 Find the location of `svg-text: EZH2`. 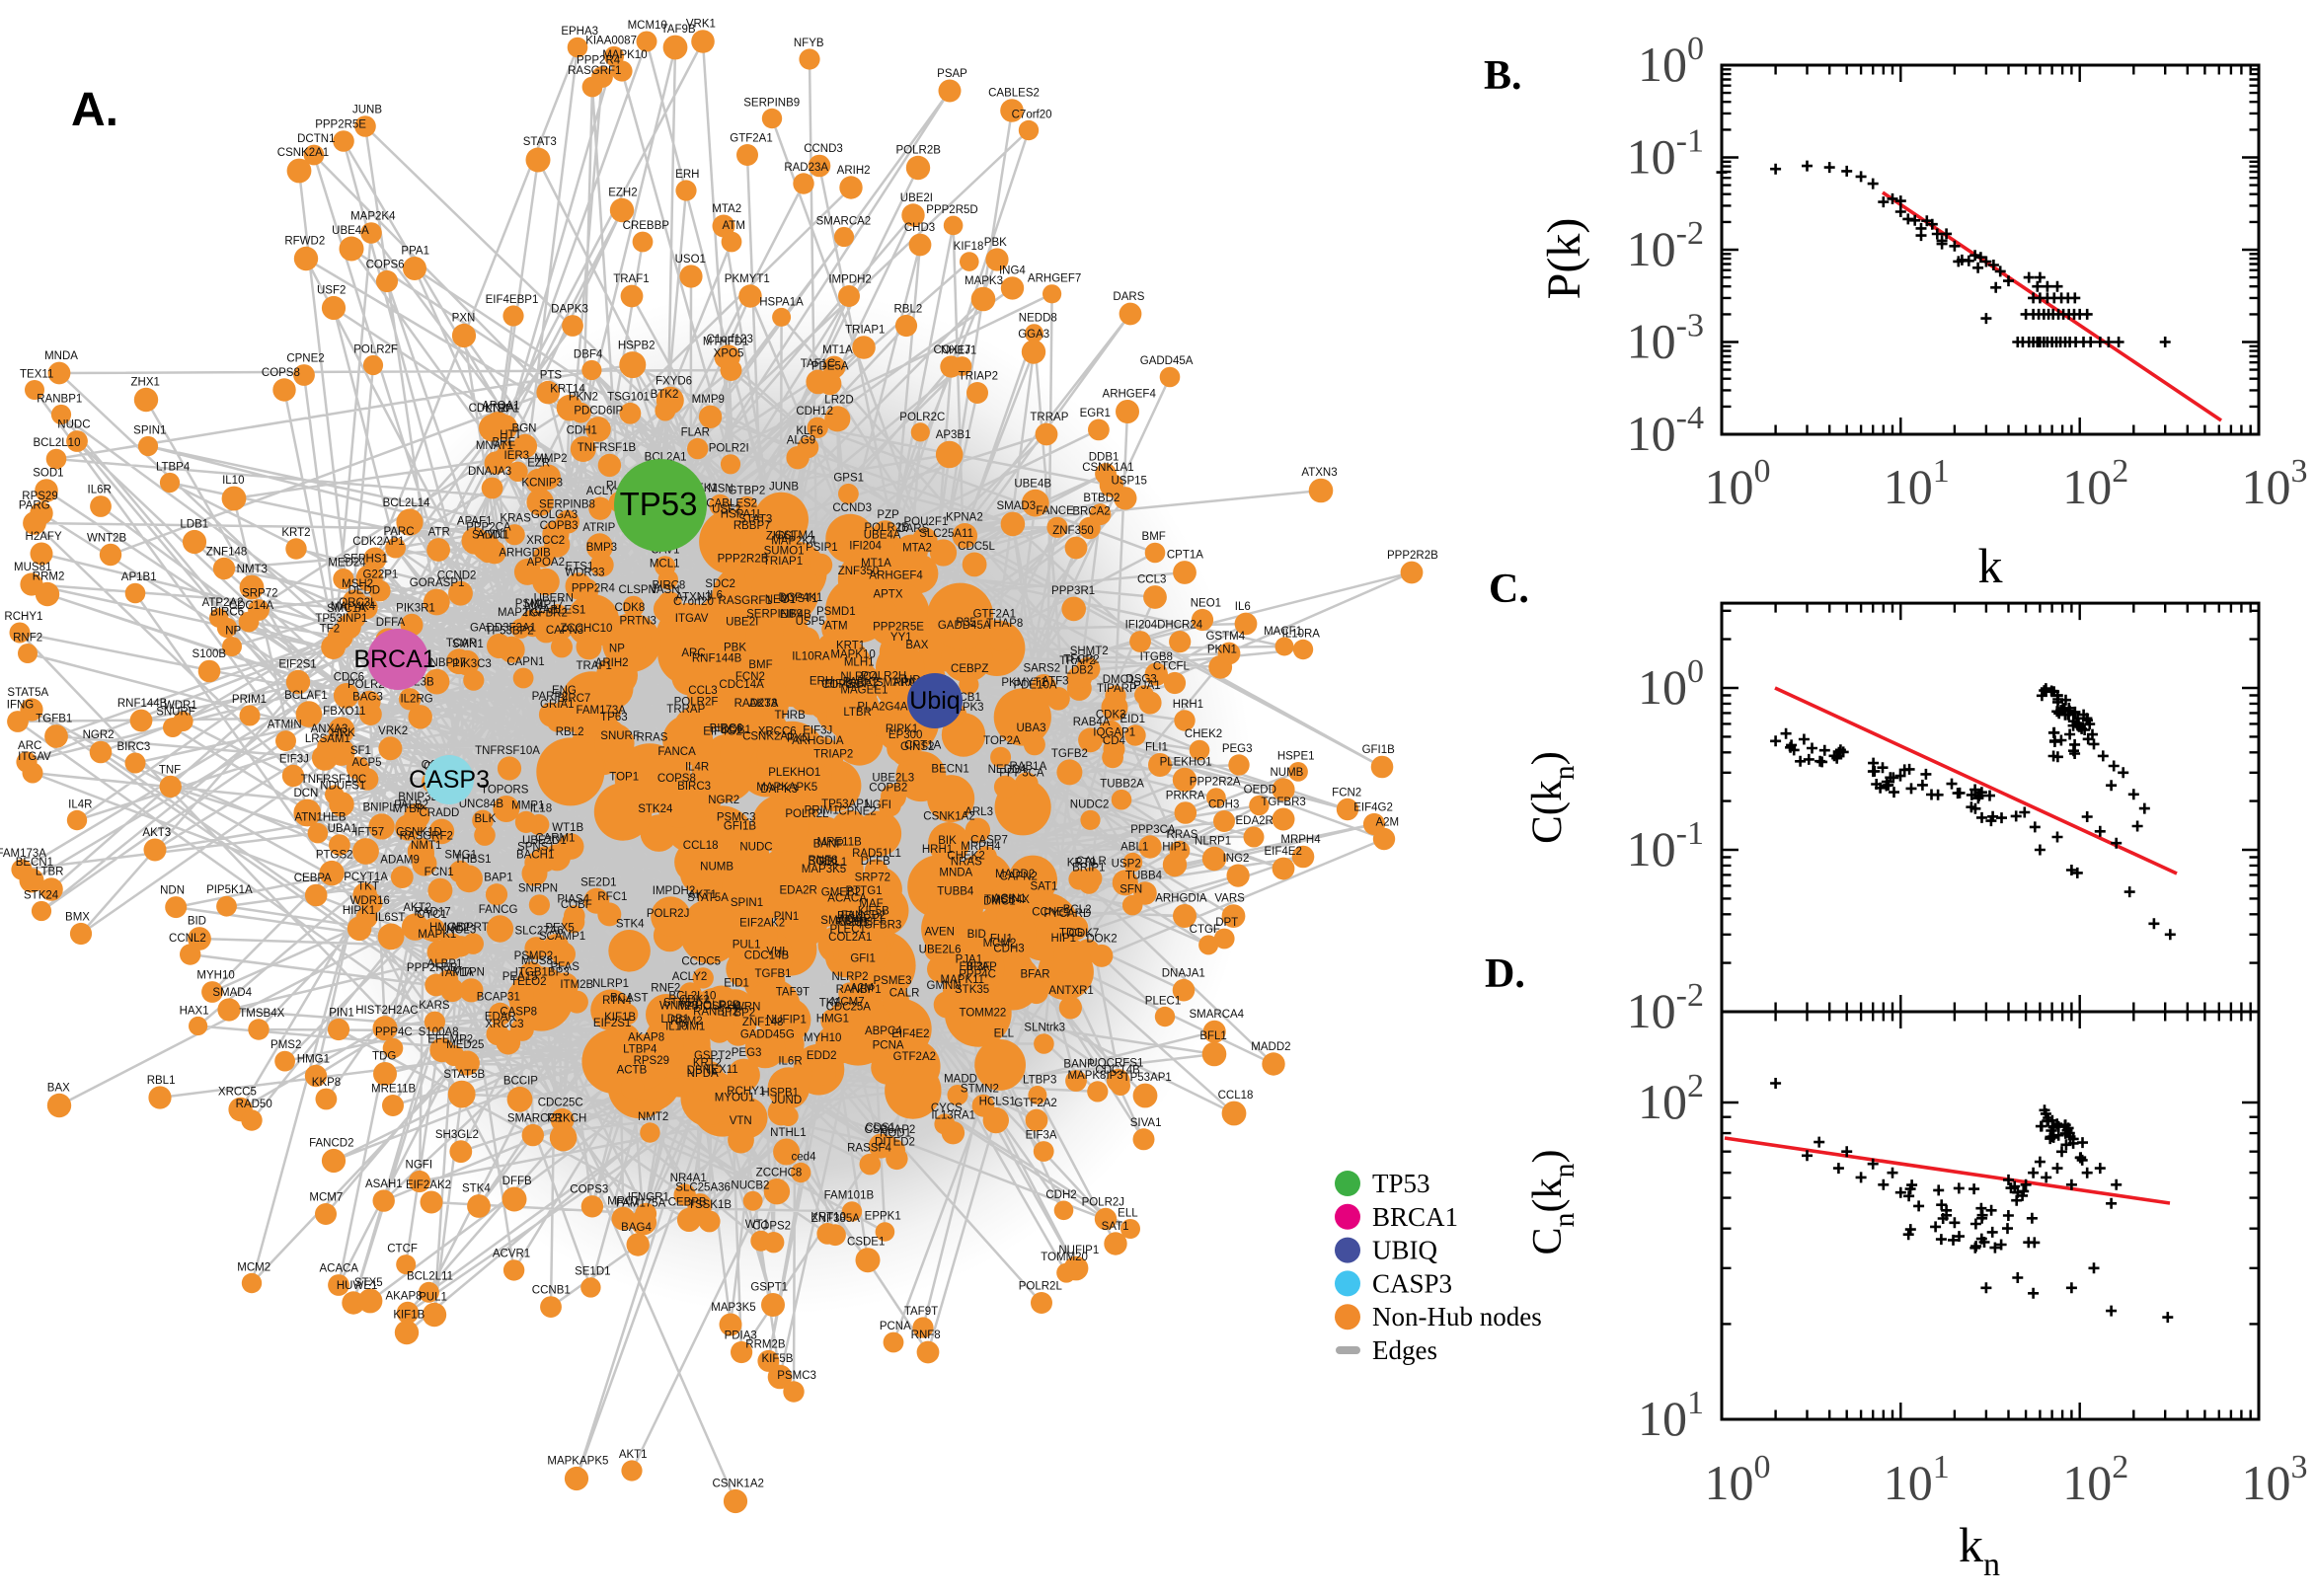

svg-text: EZH2 is located at coordinates (622, 192).